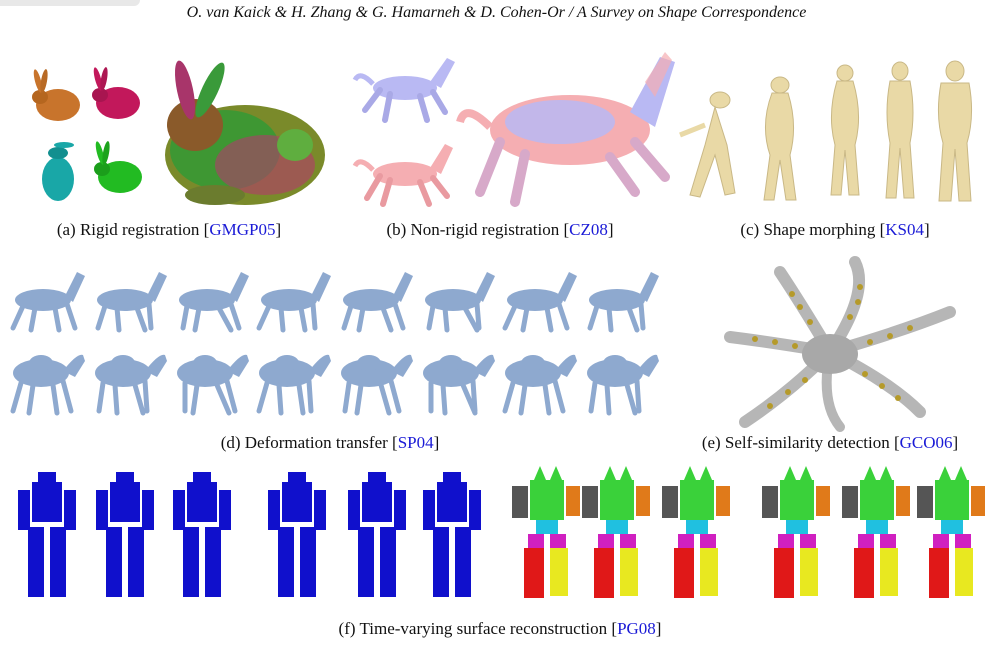  What do you see at coordinates (415, 442) in the screenshot?
I see `citation-link-sp04: SP04` at bounding box center [415, 442].